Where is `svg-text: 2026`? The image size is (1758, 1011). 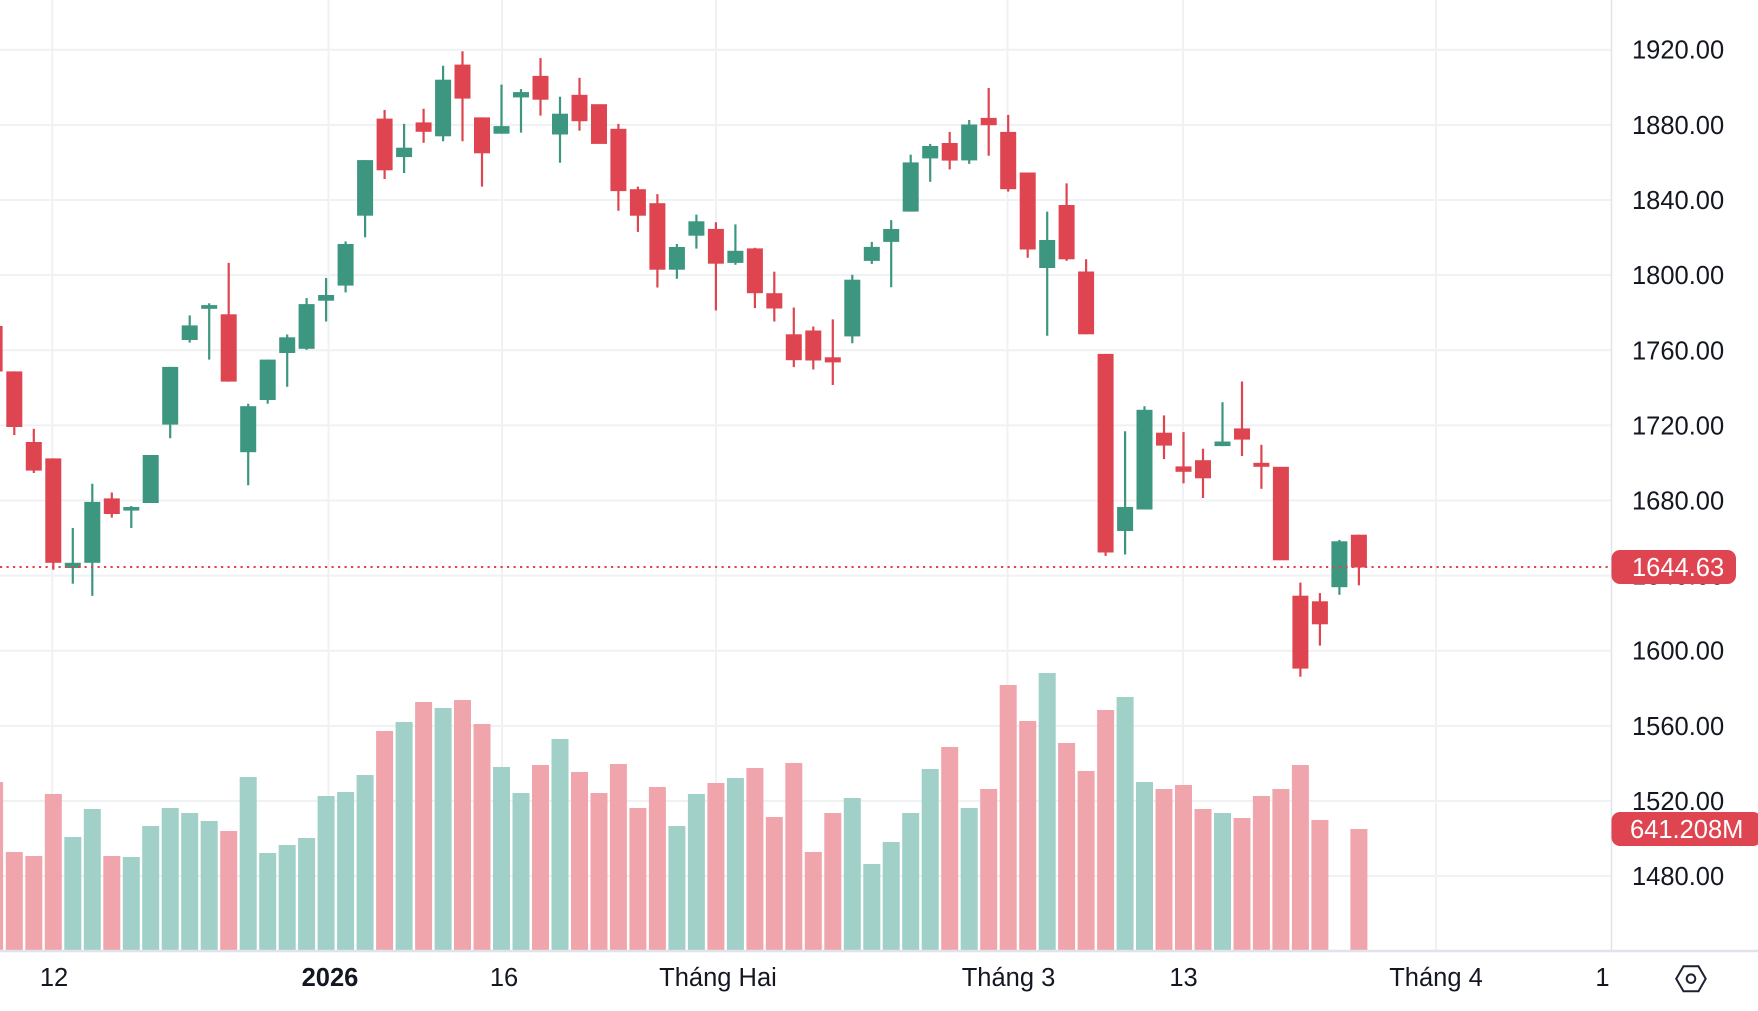
svg-text: 2026 is located at coordinates (330, 978).